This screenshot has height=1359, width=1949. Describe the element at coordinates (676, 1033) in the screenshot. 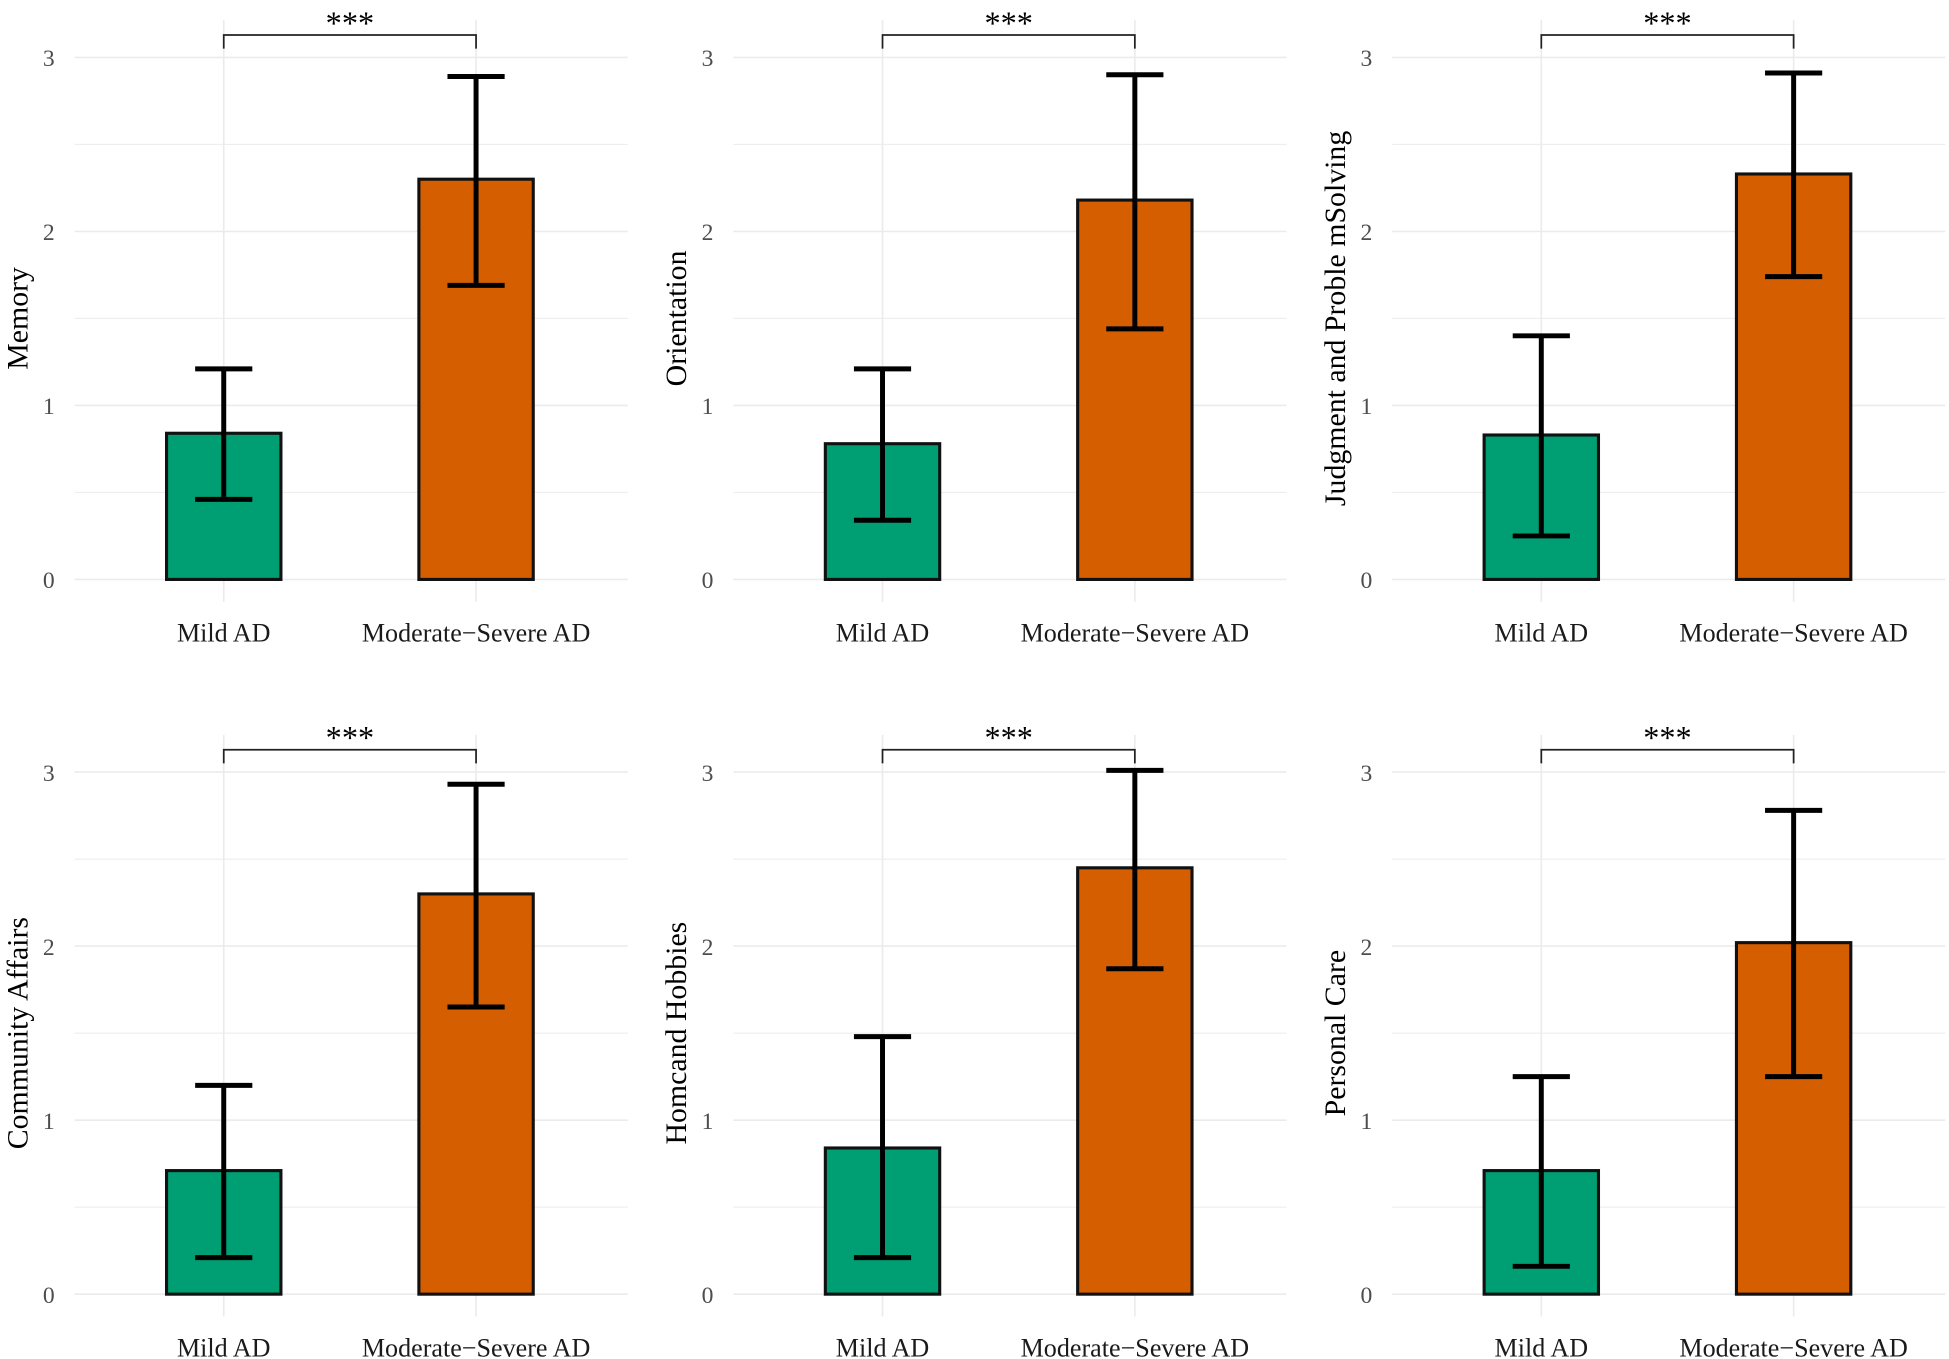

I see `y-axis-label: Homcand Hobbies` at that location.